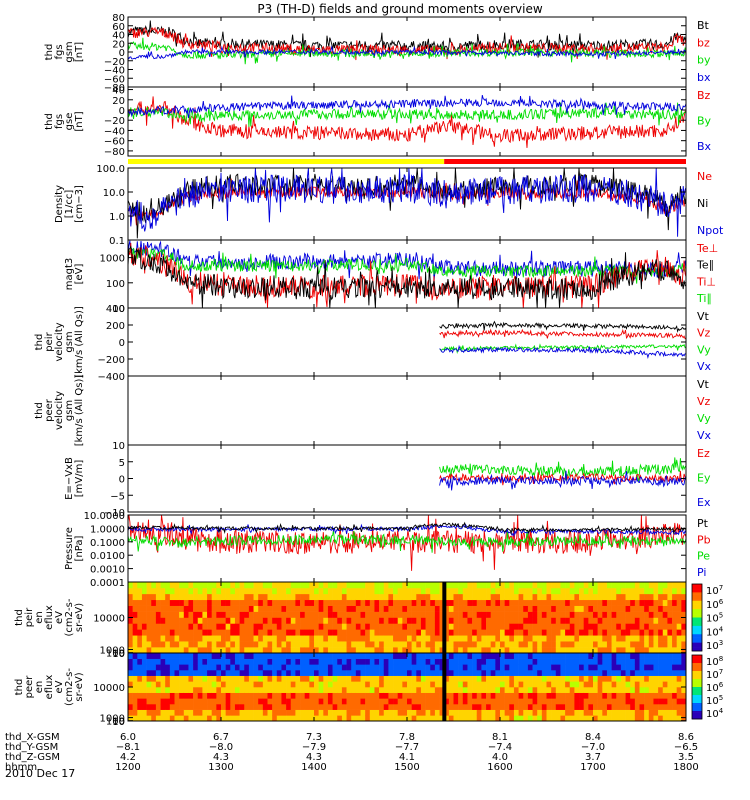 This screenshot has width=750, height=800. I want to click on y-axis-label: thdpeirvelocitygsm[km/s (All Qs)], so click(59, 342).